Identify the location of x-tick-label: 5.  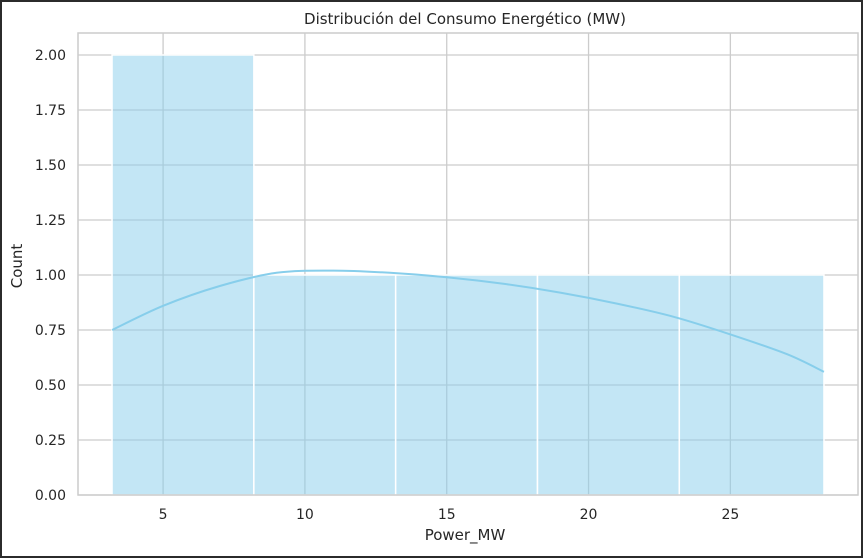
(163, 515).